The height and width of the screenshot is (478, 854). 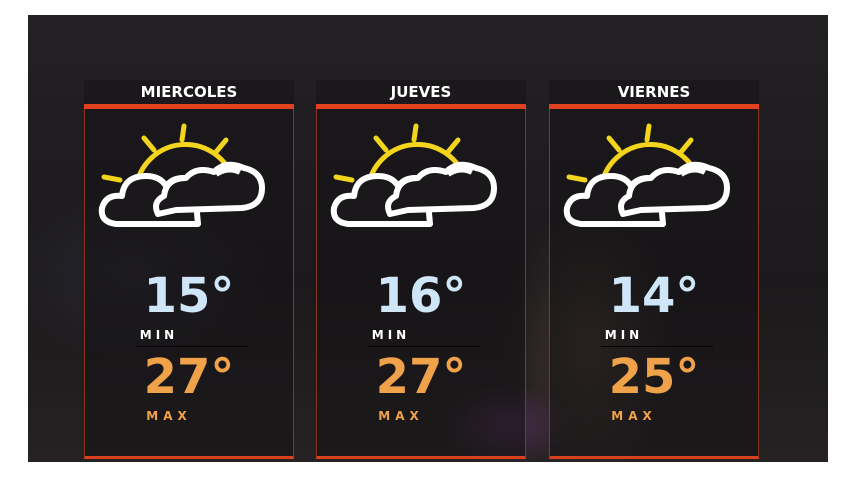 What do you see at coordinates (654, 296) in the screenshot?
I see `min-temperature: 14°` at bounding box center [654, 296].